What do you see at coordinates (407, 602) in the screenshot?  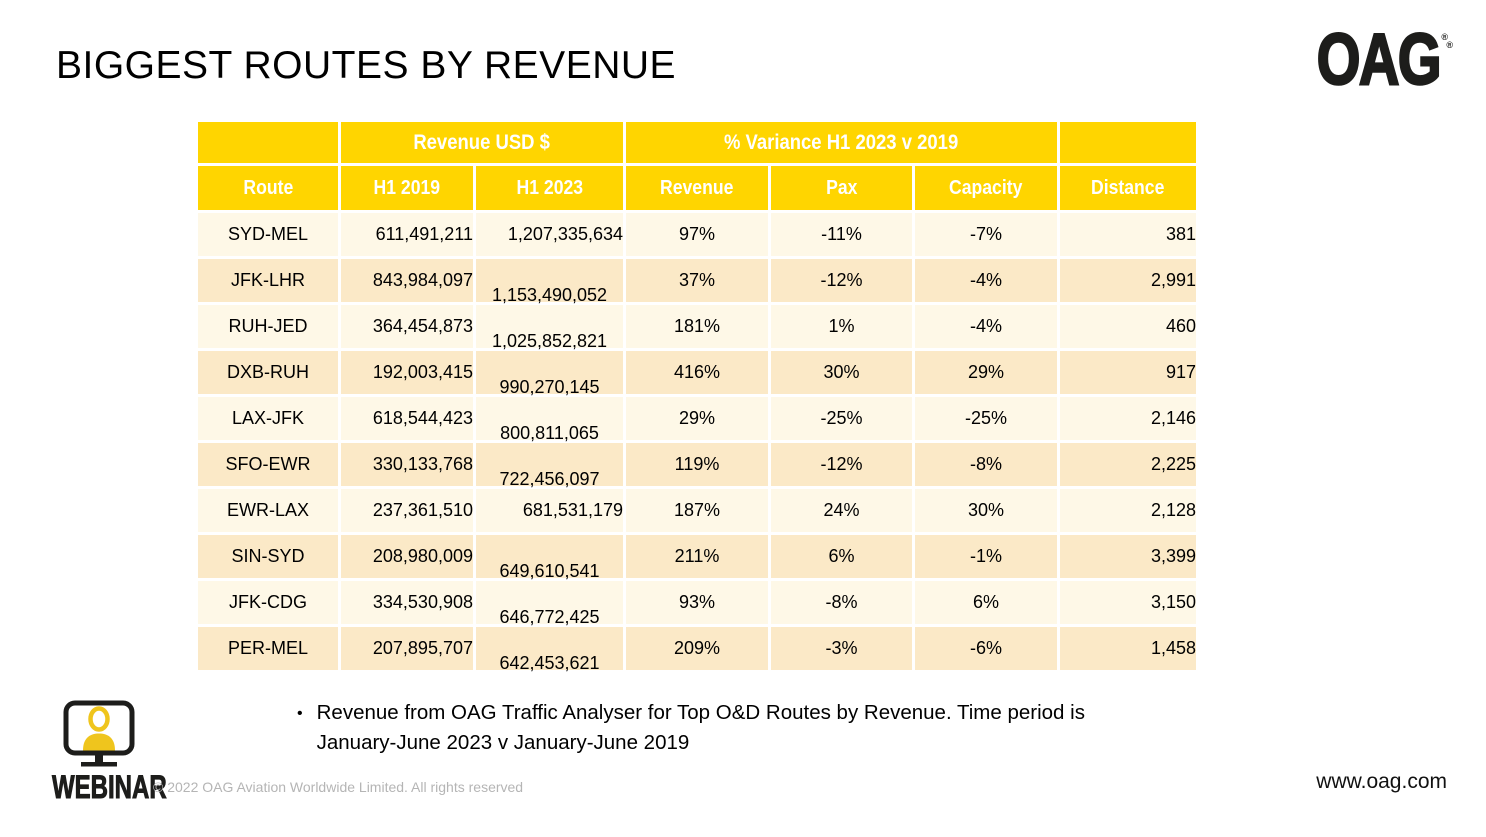 I see `h1-2019-cell: 334,530,908` at bounding box center [407, 602].